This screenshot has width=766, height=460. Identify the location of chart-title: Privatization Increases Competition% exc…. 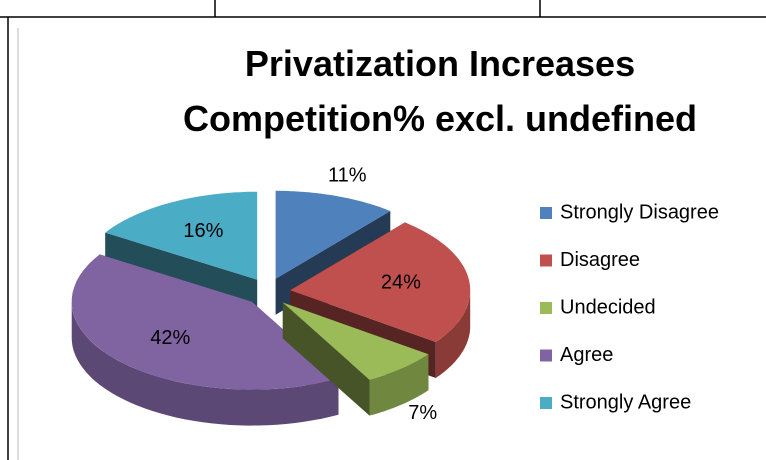
(440, 91).